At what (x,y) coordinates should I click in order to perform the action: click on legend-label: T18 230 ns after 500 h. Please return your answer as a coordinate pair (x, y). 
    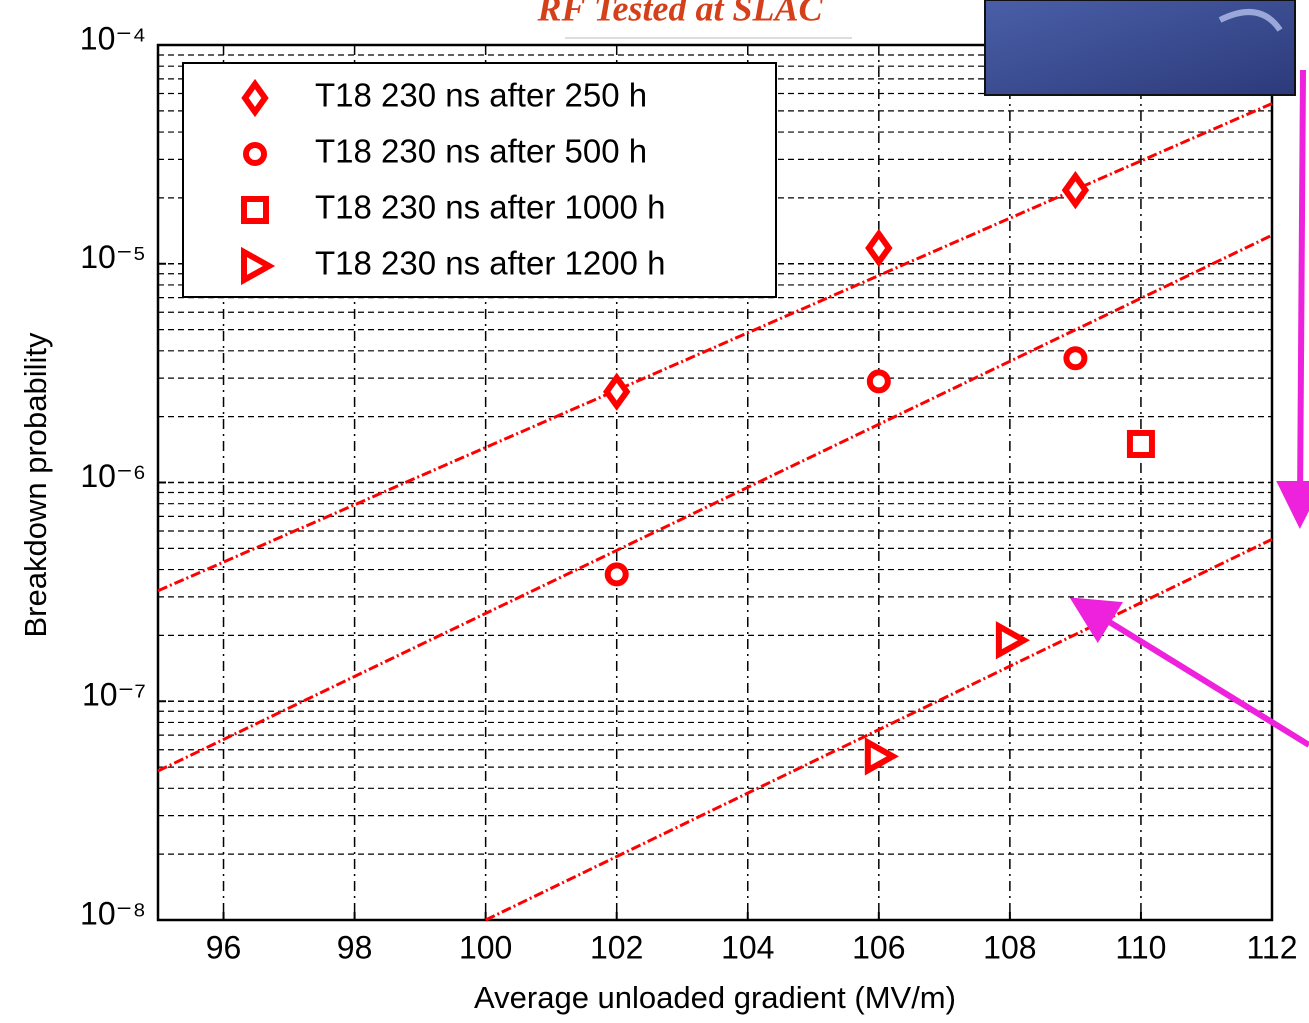
    Looking at the image, I should click on (481, 151).